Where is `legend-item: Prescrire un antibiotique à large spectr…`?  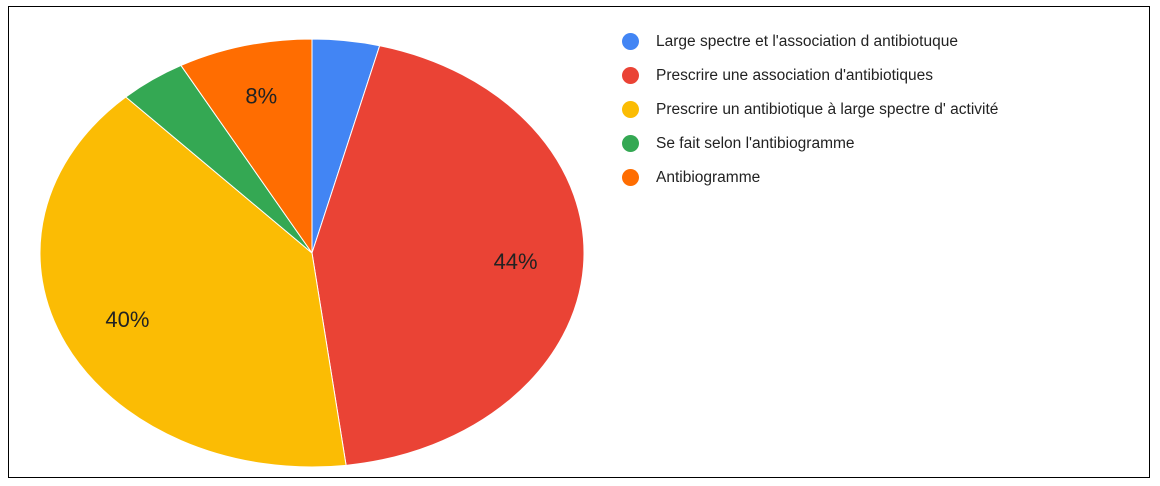 legend-item: Prescrire un antibiotique à large spectr… is located at coordinates (872, 110).